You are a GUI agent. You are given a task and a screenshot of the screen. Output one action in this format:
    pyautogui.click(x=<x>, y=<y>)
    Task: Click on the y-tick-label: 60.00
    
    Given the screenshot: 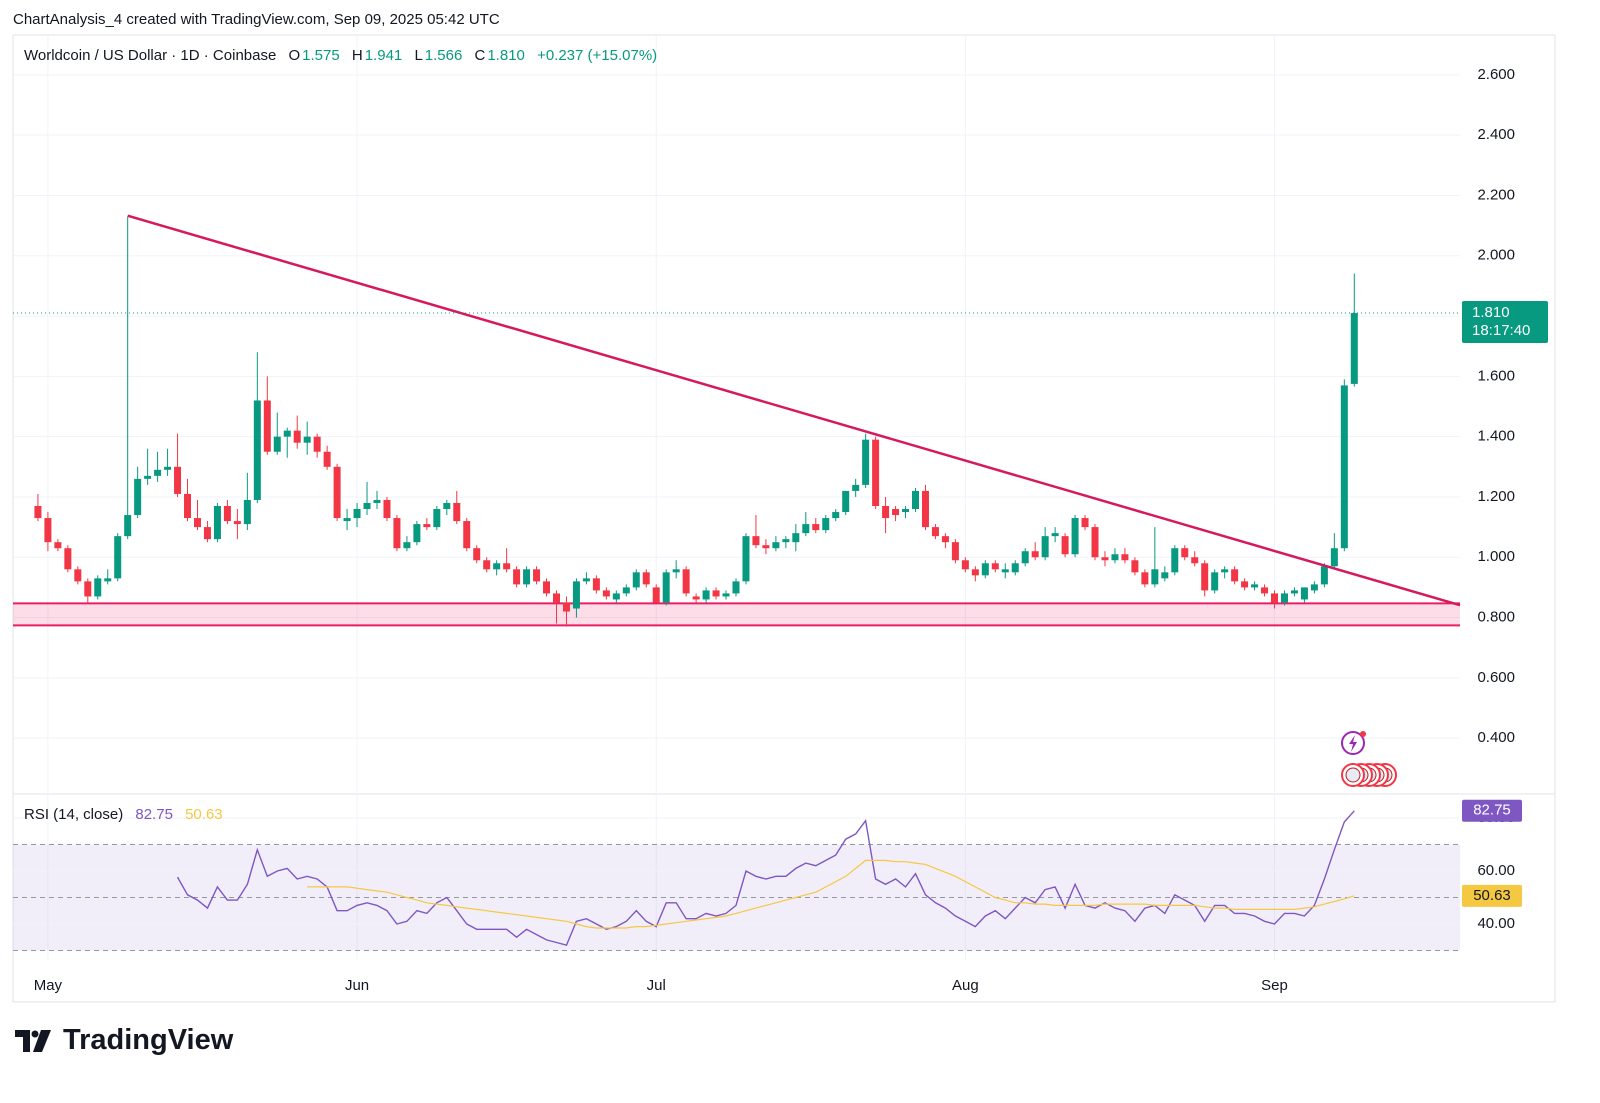 What is the action you would take?
    pyautogui.click(x=1496, y=870)
    